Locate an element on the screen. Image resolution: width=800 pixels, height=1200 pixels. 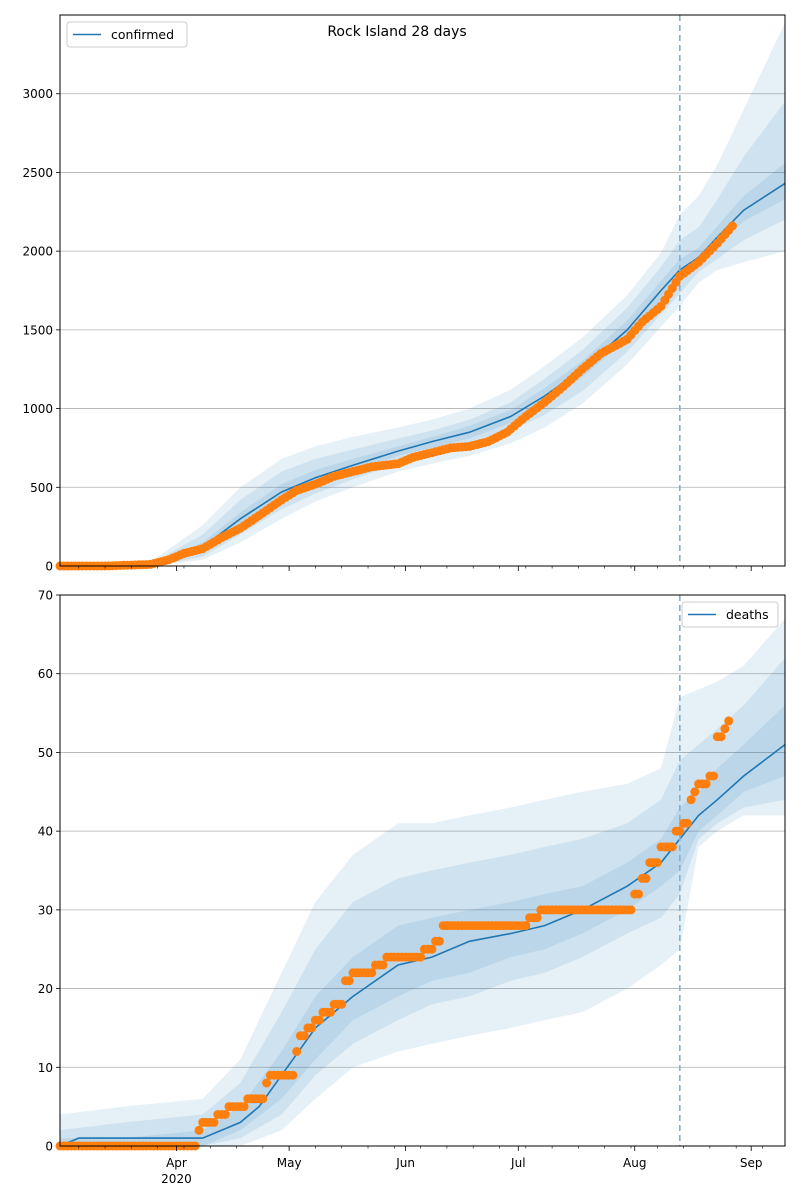
deaths-legend-label: deaths is located at coordinates (747, 614).